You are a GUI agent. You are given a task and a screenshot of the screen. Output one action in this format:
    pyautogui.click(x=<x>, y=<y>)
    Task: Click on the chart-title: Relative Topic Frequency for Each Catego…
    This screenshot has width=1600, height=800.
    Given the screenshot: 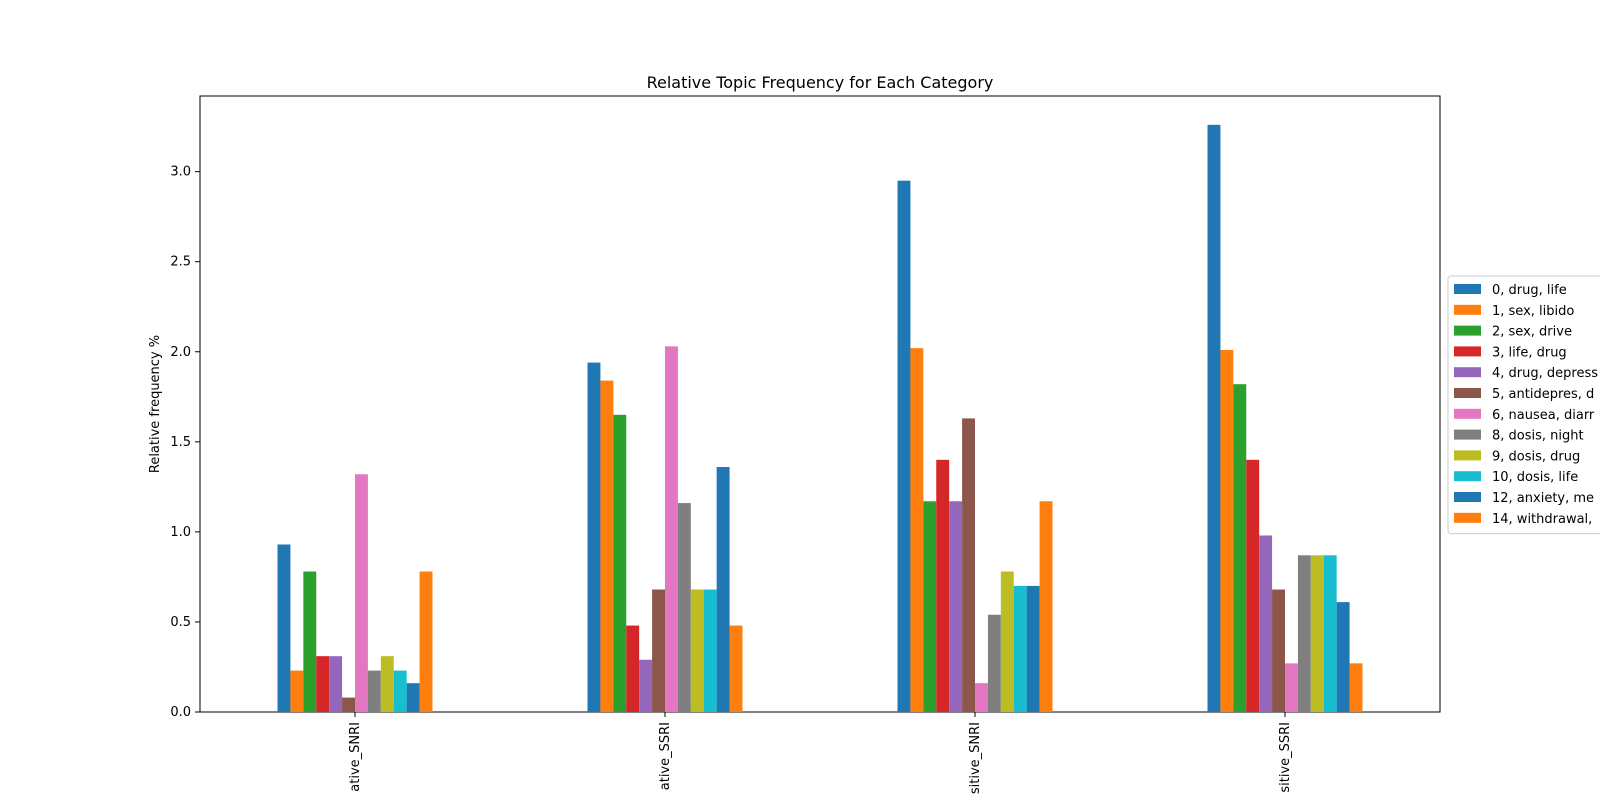 What is the action you would take?
    pyautogui.click(x=820, y=82)
    